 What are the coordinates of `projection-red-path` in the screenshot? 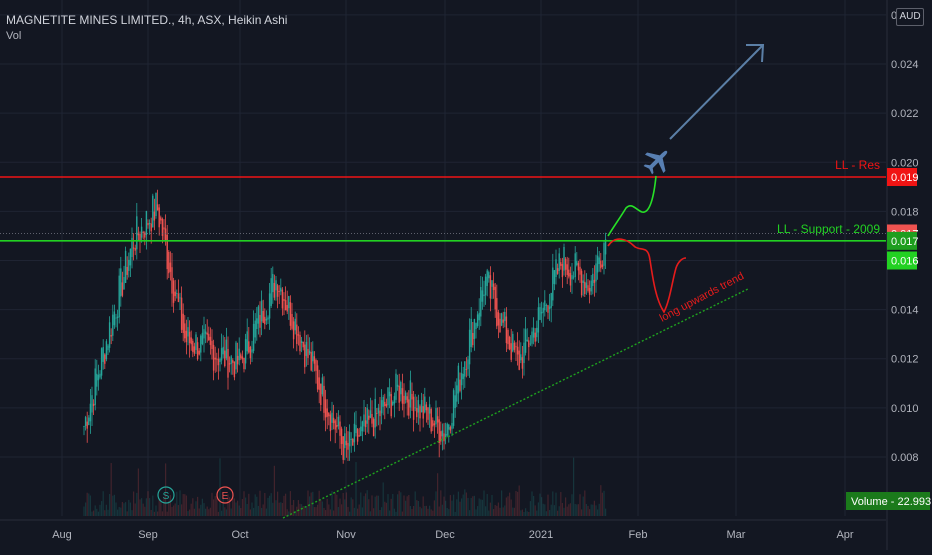 It's located at (647, 276).